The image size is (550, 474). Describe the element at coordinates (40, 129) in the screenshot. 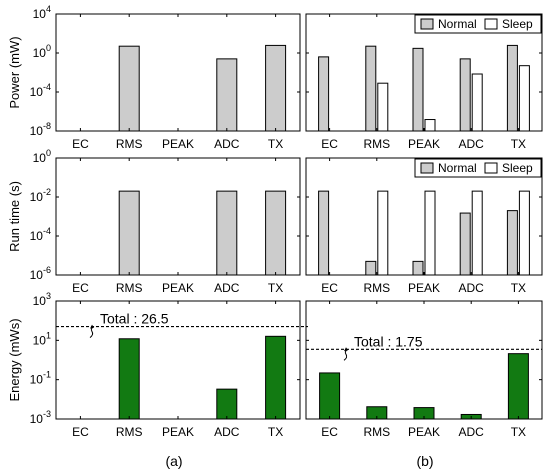

I see `y-tick-label: 10⁻⁸` at that location.